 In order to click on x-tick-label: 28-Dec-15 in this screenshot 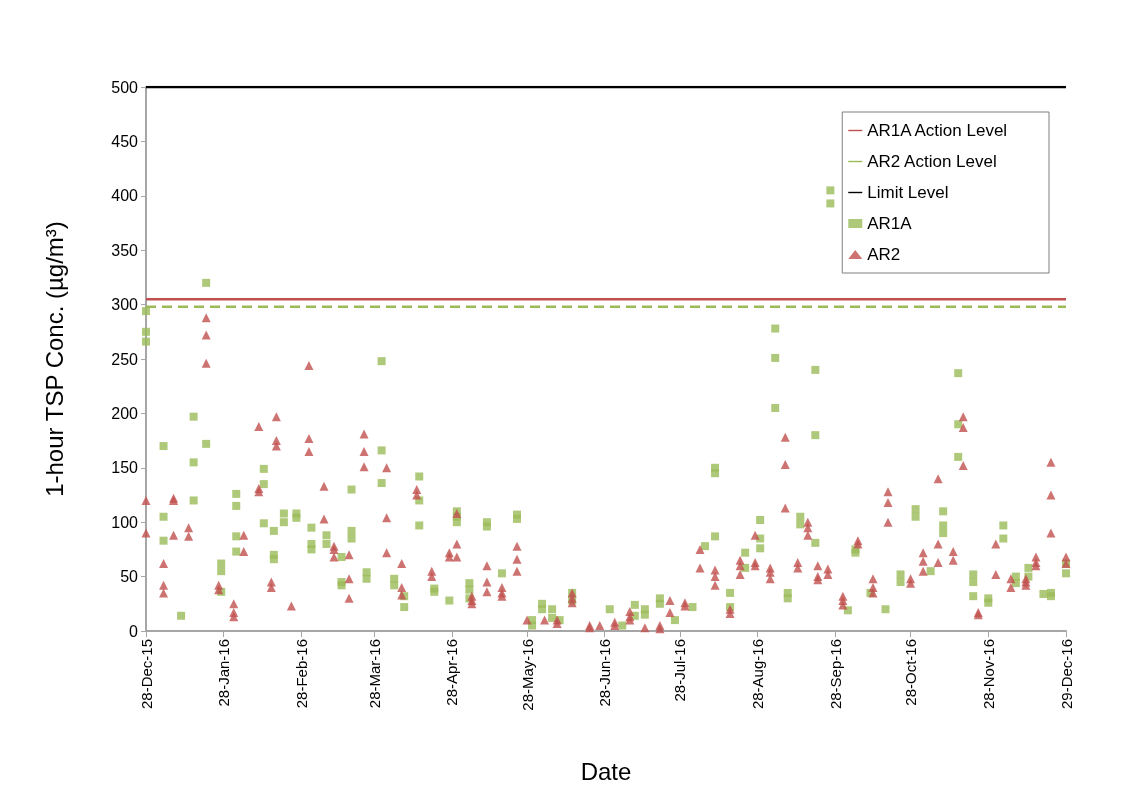, I will do `click(146, 674)`.